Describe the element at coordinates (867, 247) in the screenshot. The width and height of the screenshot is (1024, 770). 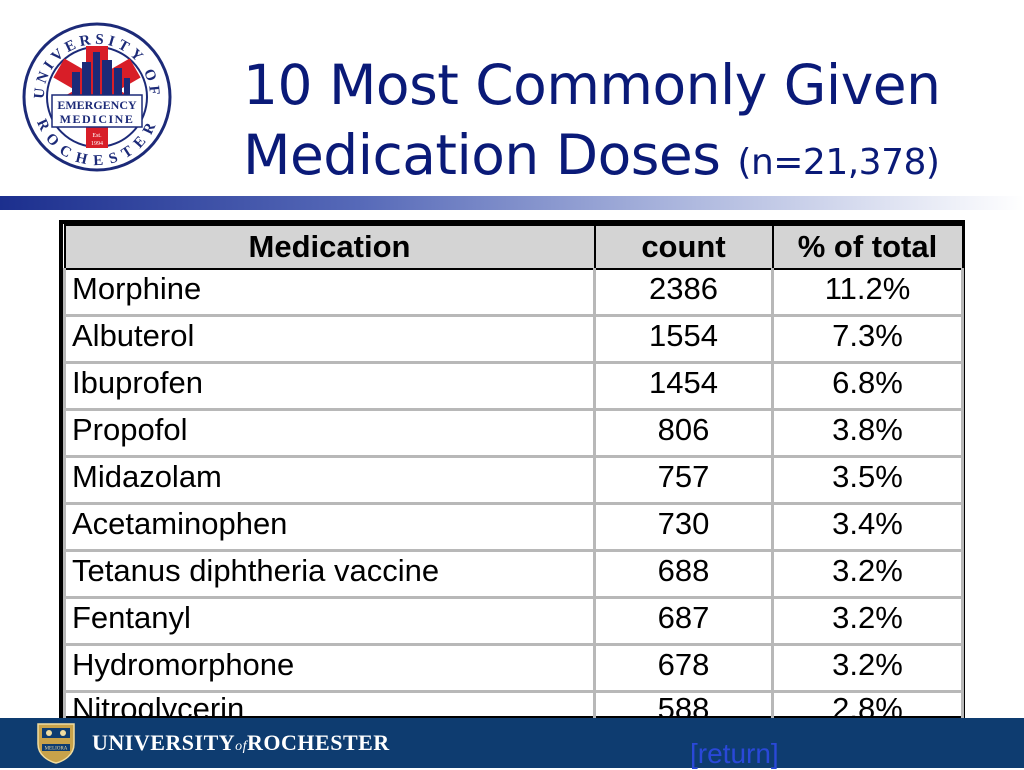
I see `header-percent-of-total: % of total` at that location.